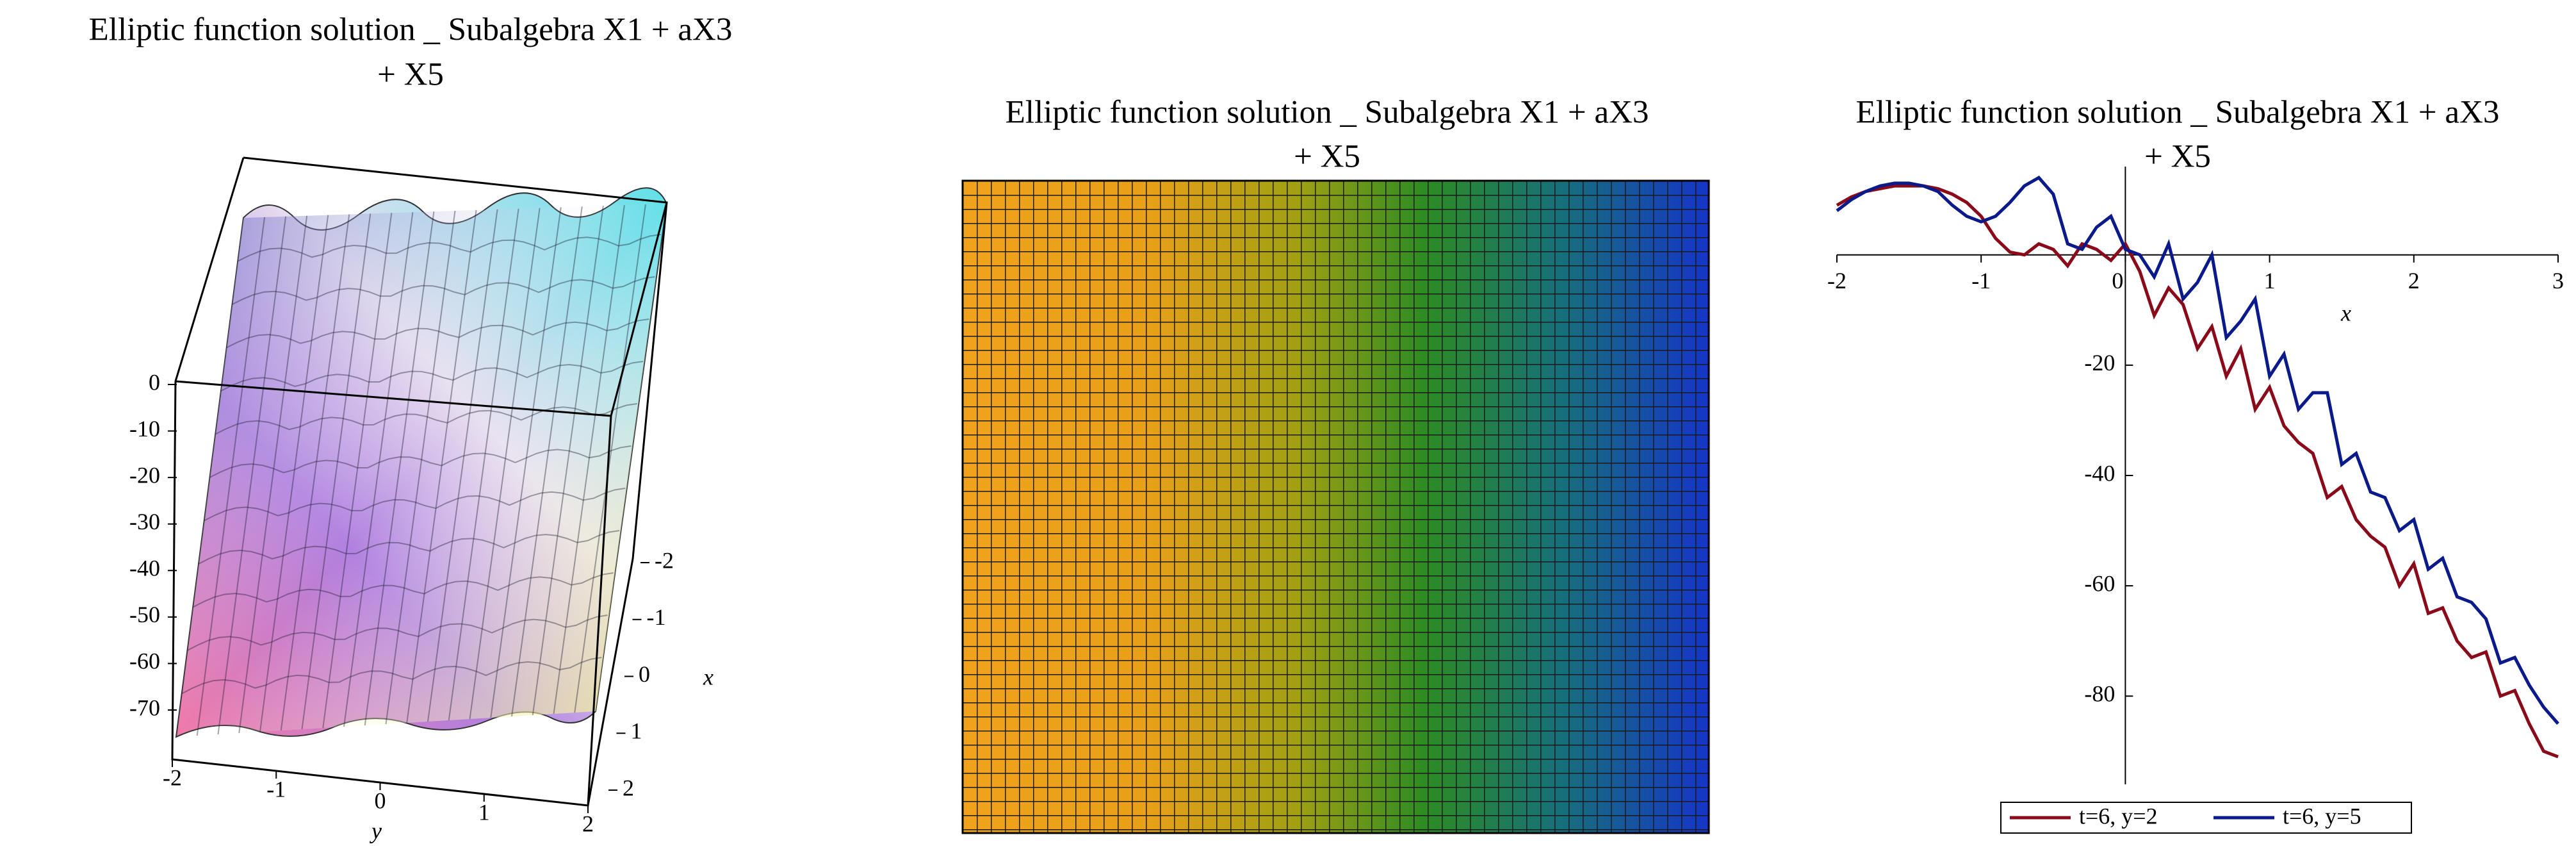  What do you see at coordinates (2118, 816) in the screenshot?
I see `legend-label: t=6, y=2` at bounding box center [2118, 816].